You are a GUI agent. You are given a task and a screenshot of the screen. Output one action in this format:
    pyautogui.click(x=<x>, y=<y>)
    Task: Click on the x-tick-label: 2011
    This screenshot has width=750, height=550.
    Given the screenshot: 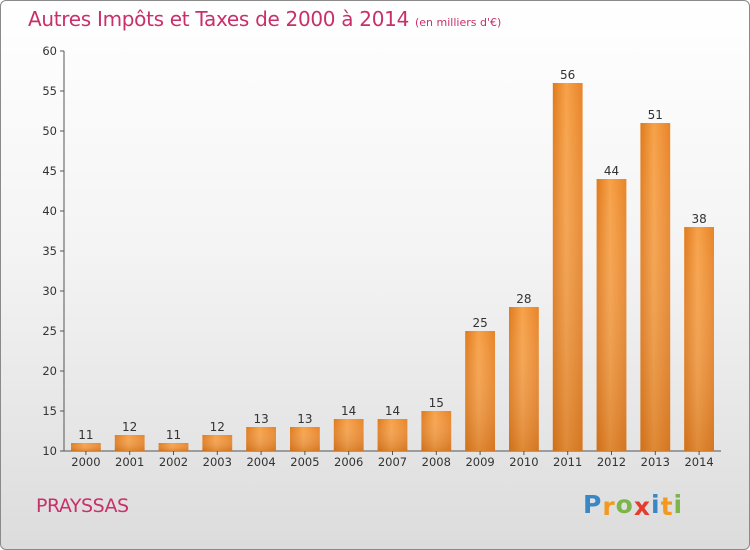 What is the action you would take?
    pyautogui.click(x=567, y=462)
    